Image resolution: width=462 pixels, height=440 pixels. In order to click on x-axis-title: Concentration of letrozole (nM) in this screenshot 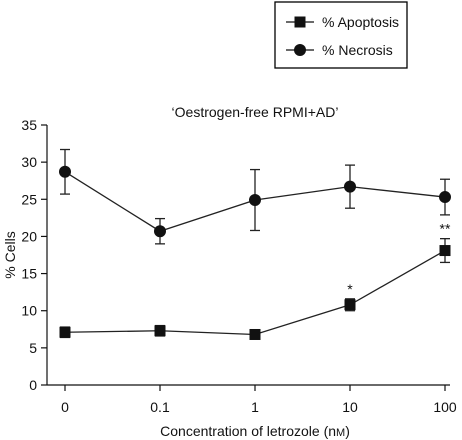, I will do `click(255, 431)`.